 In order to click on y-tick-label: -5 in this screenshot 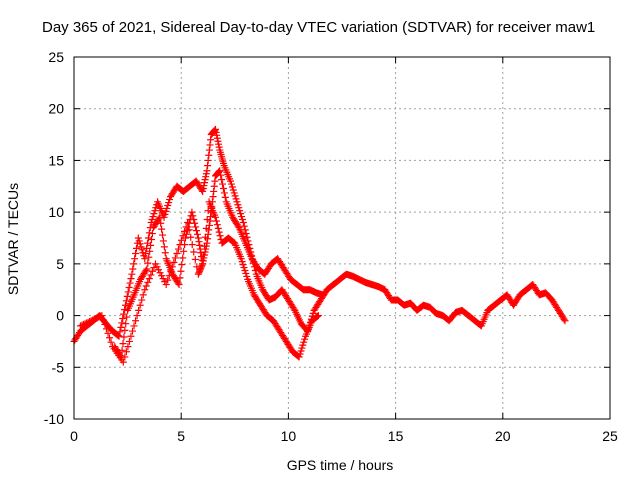, I will do `click(58, 367)`.